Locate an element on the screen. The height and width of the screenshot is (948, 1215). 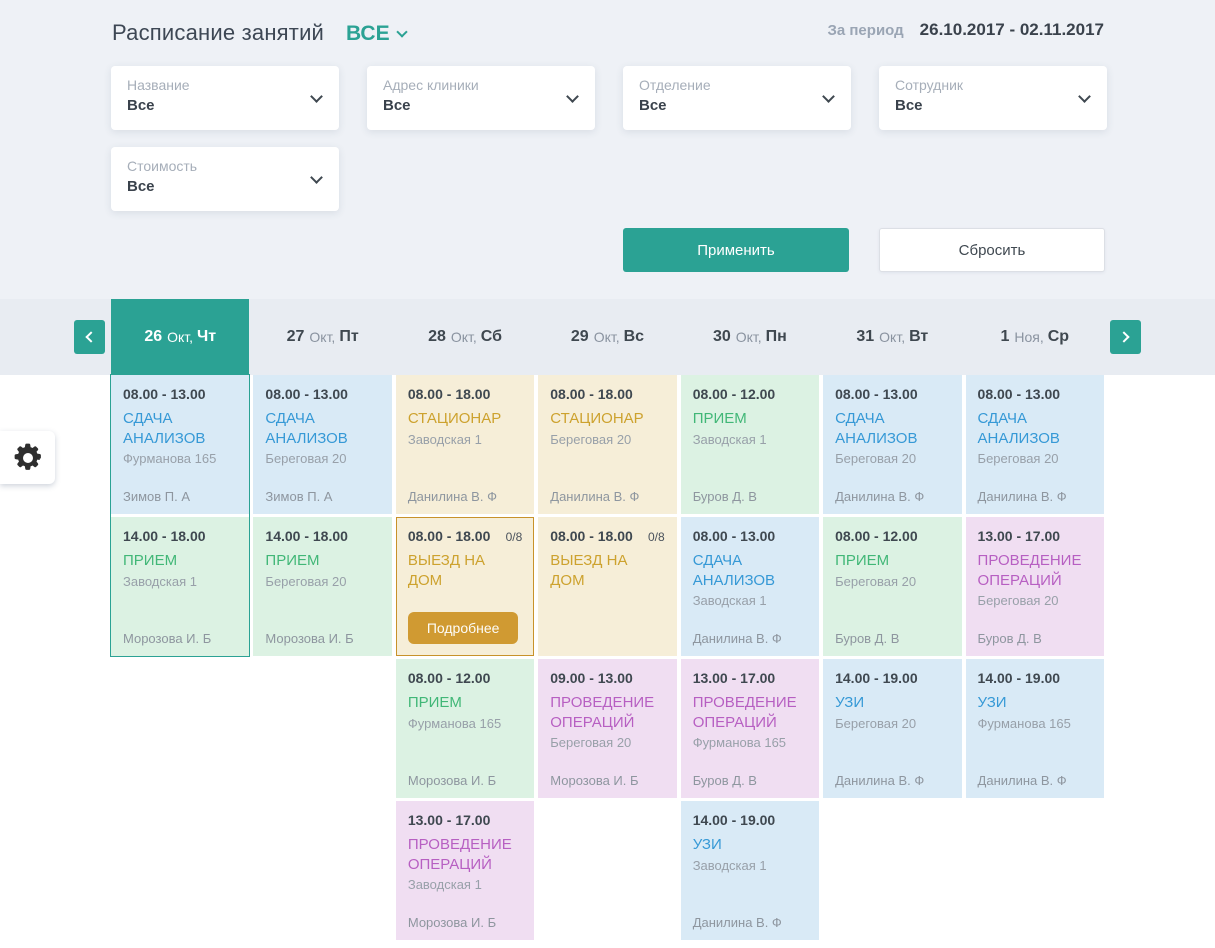
filter-name: Название Все is located at coordinates (225, 98).